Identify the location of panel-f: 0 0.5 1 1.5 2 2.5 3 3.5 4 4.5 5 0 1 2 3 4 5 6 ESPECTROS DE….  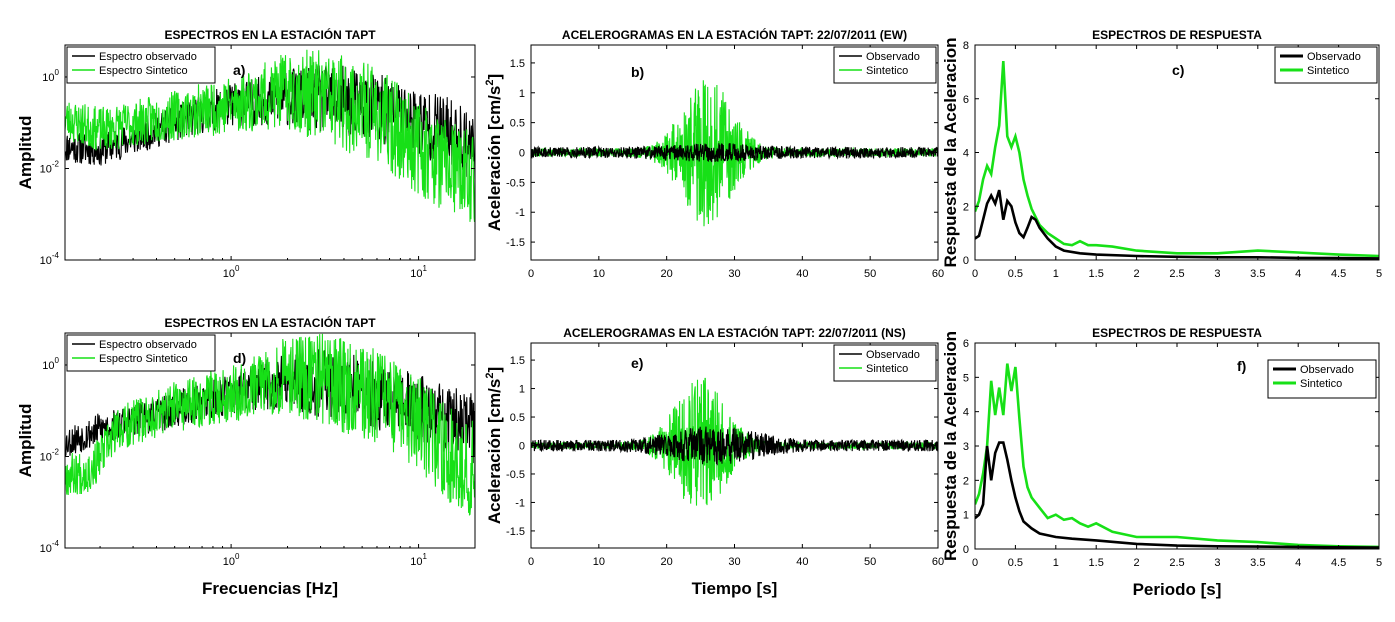
(1161, 462).